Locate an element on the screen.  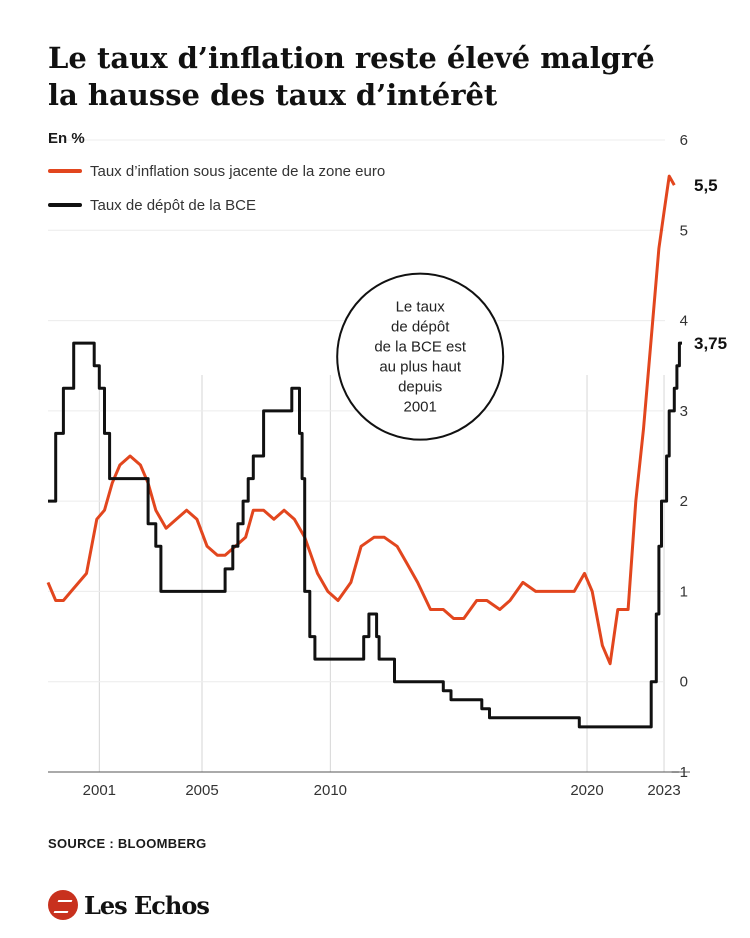
legend-swatch-inflation is located at coordinates (65, 171).